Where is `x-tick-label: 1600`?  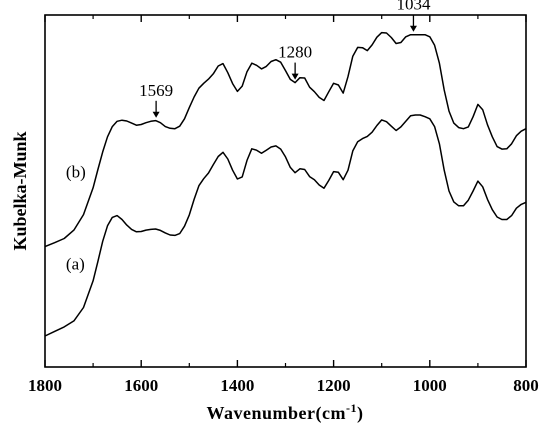 x-tick-label: 1600 is located at coordinates (141, 385).